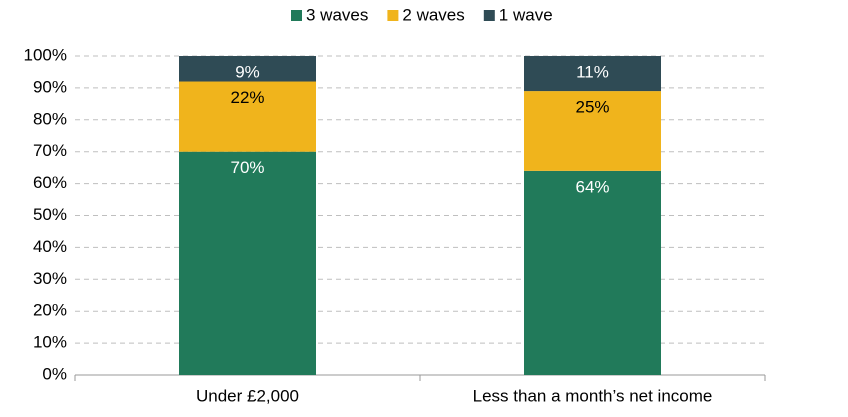  I want to click on legend-label: 3 waves, so click(337, 14).